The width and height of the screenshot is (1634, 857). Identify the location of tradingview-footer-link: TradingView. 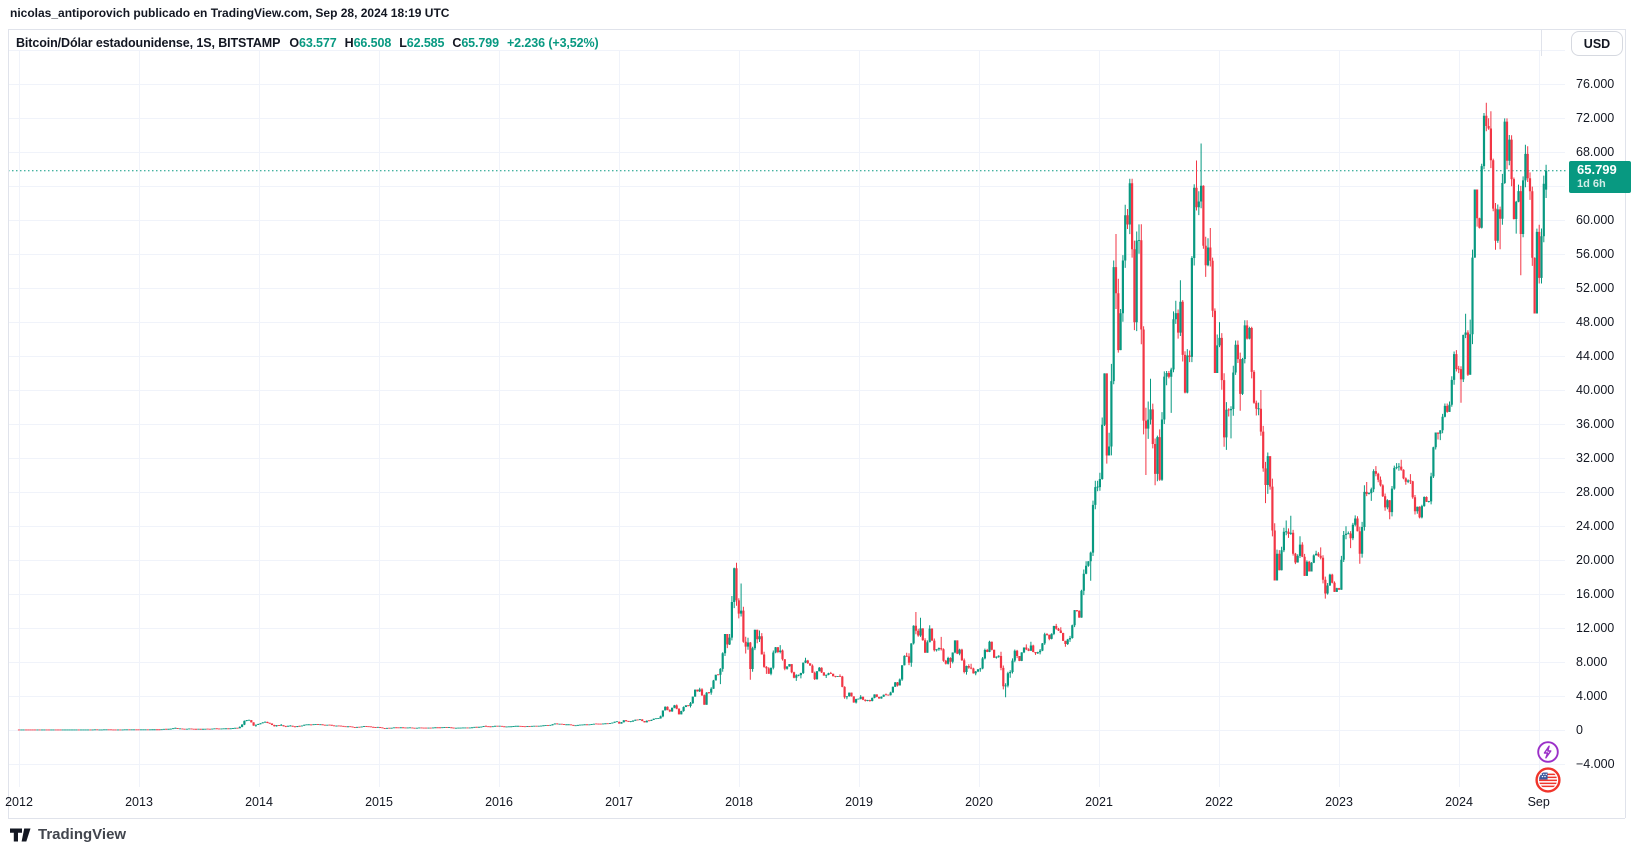
(68, 834).